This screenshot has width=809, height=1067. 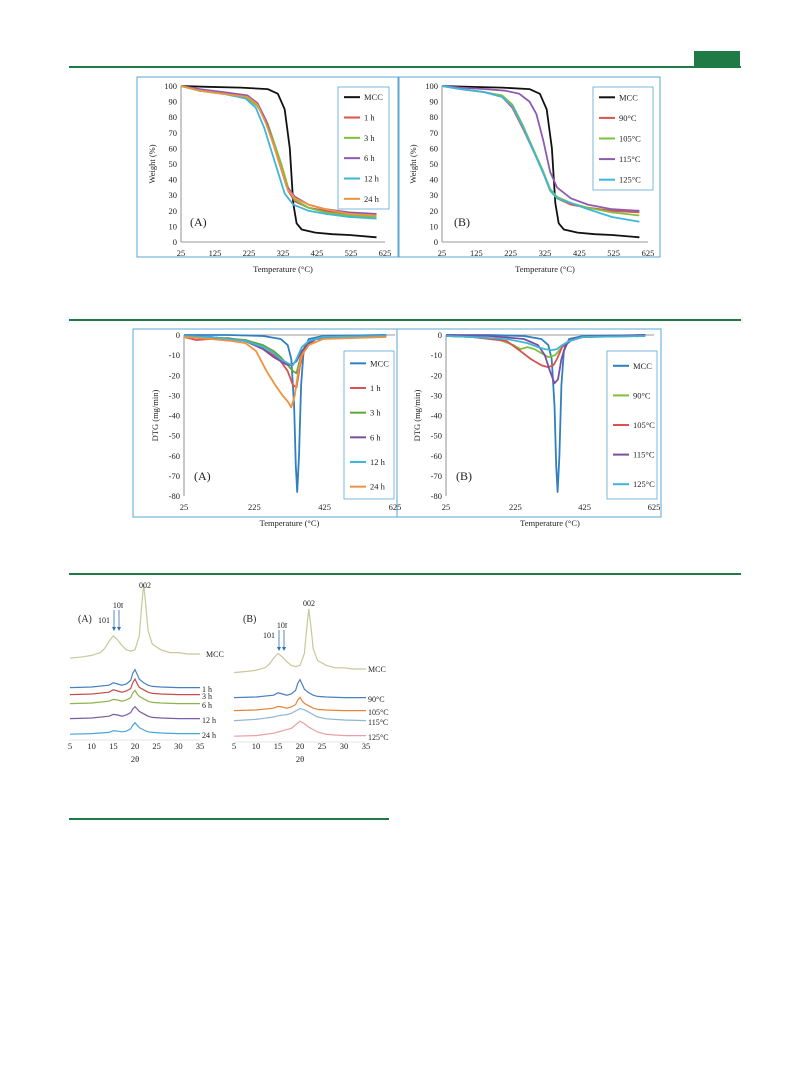 I want to click on dtg_a-y-tick-label: -10, so click(x=174, y=355).